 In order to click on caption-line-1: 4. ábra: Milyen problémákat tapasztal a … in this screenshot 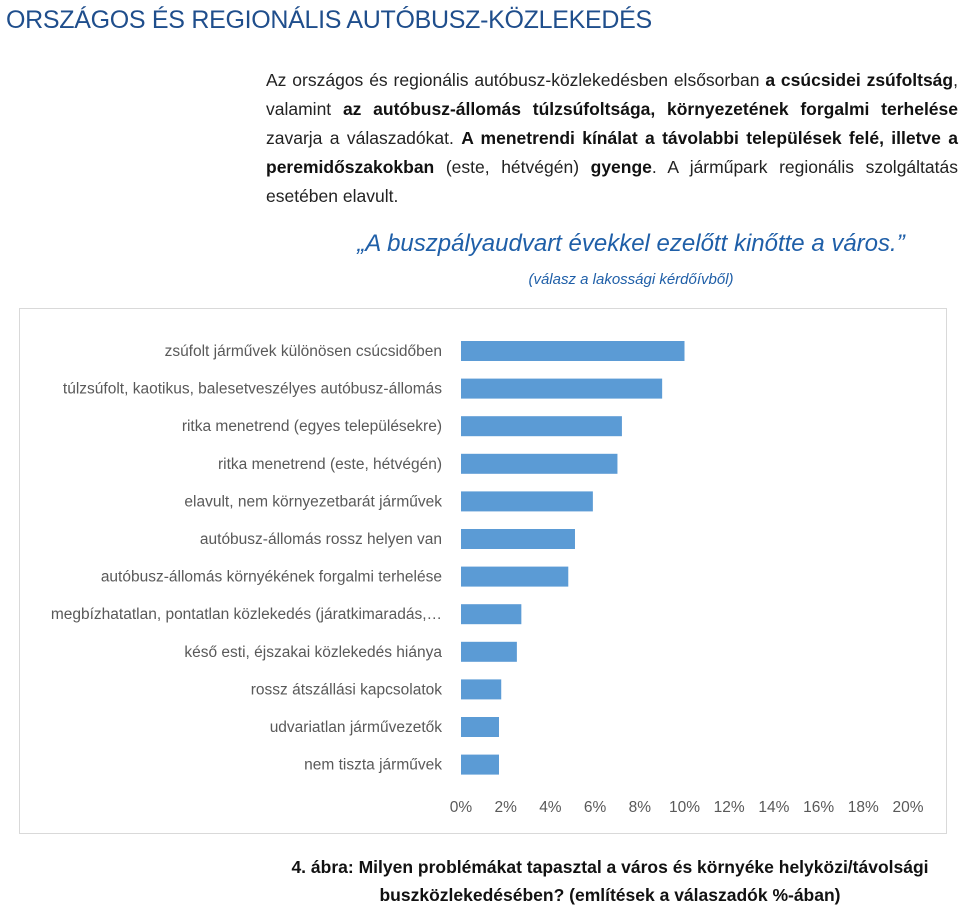, I will do `click(610, 867)`.